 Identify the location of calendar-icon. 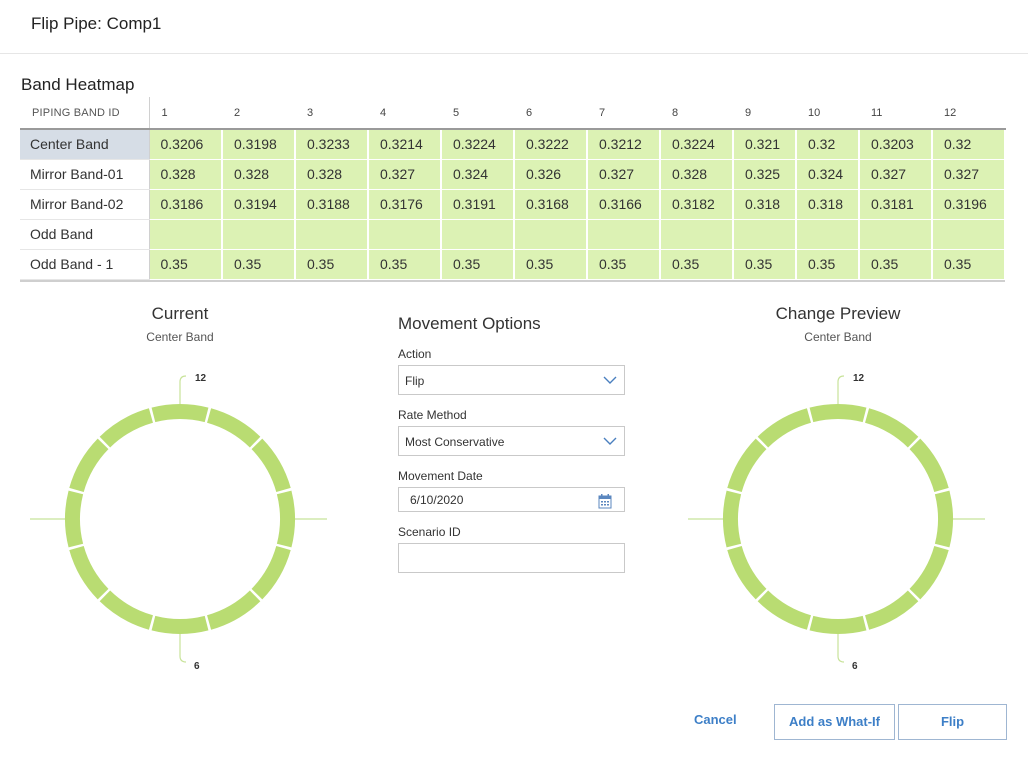
(605, 501).